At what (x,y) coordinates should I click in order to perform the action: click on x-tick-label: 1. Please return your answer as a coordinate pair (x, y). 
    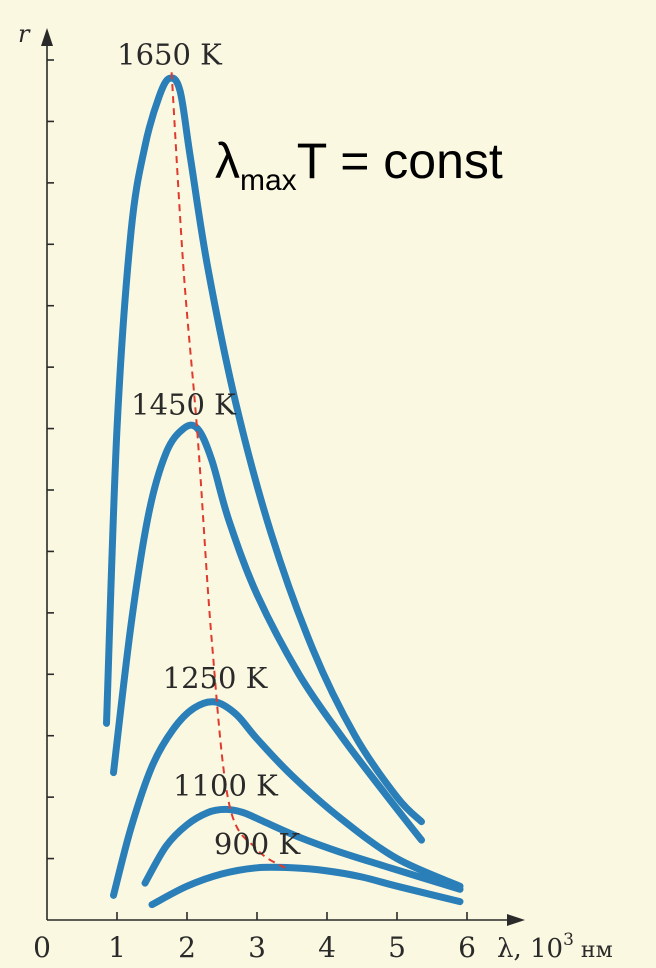
    Looking at the image, I should click on (117, 947).